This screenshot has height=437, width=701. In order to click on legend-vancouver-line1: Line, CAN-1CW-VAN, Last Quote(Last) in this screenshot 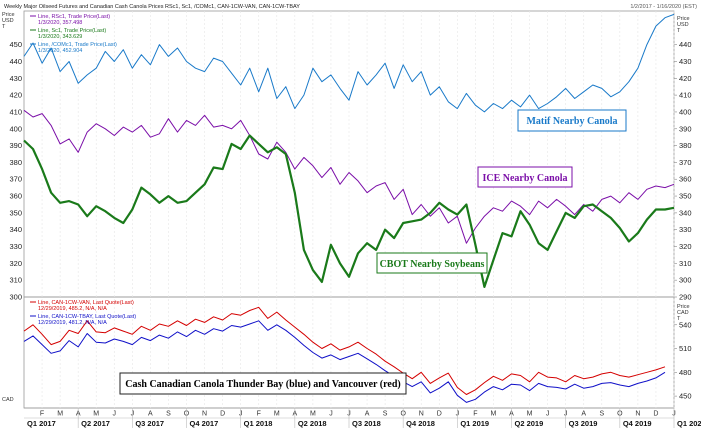, I will do `click(86, 303)`.